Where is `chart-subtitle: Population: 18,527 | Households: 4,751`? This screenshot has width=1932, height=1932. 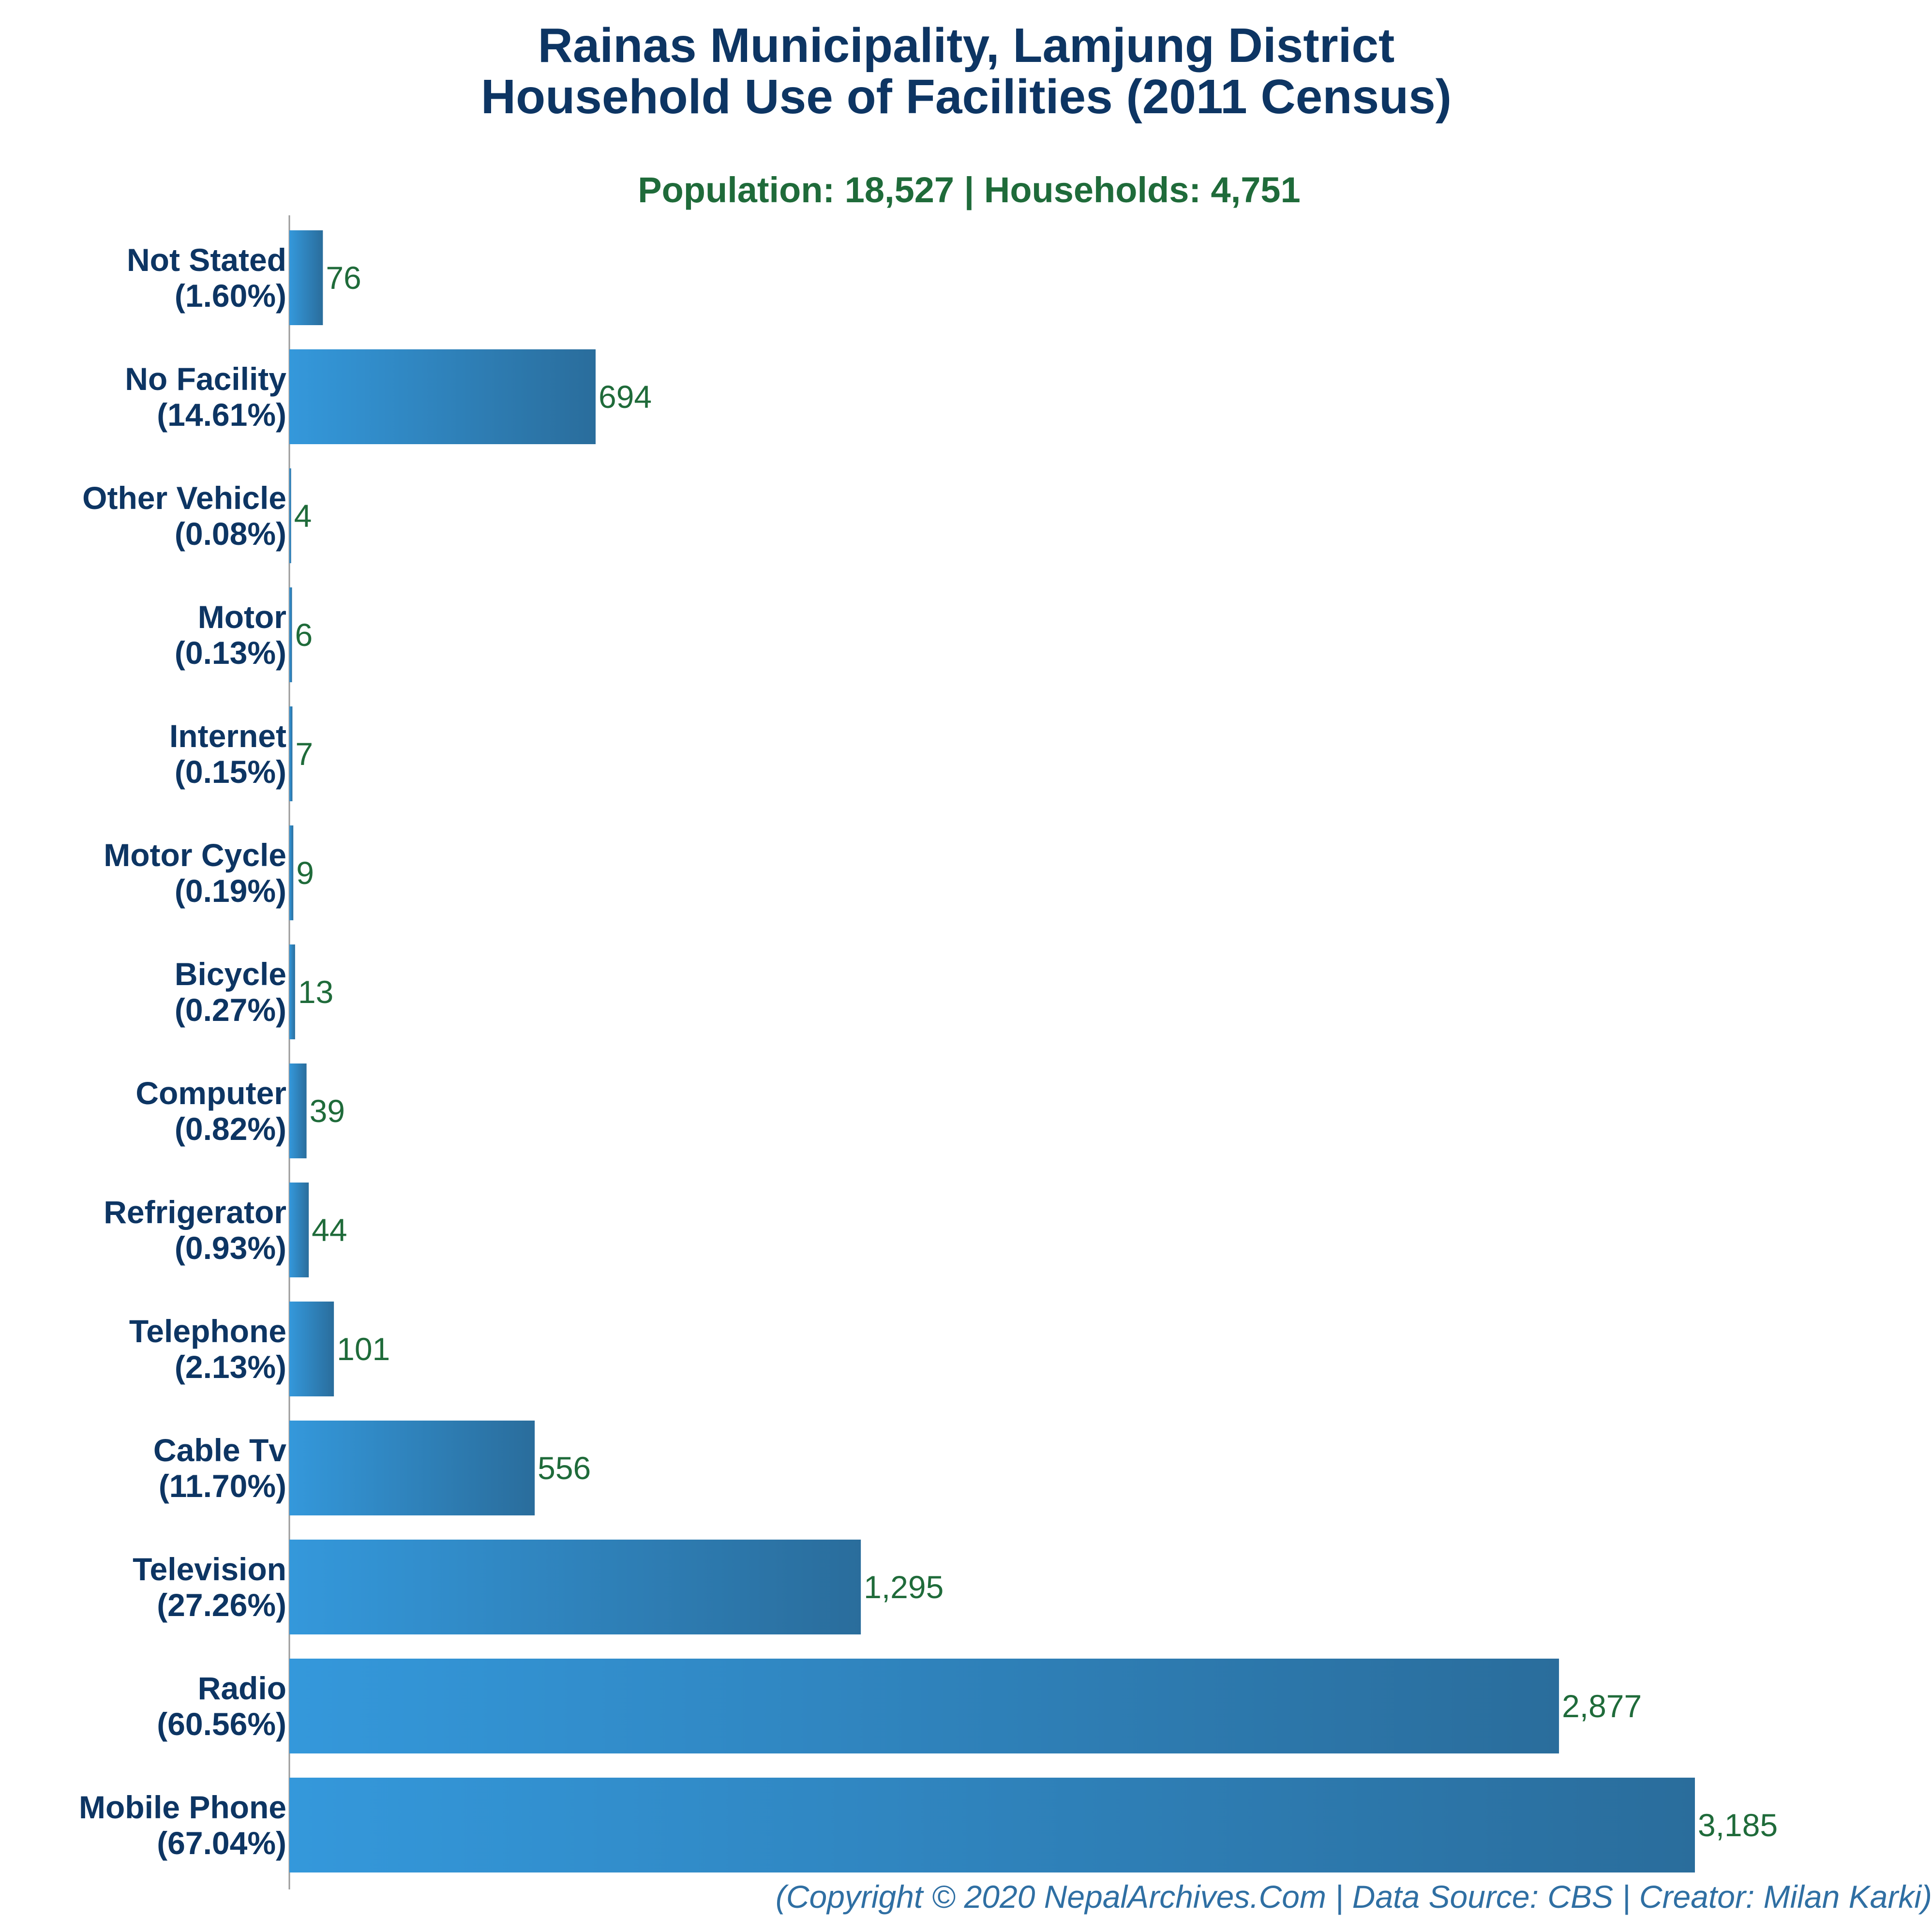
chart-subtitle: Population: 18,527 | Households: 4,751 is located at coordinates (969, 190).